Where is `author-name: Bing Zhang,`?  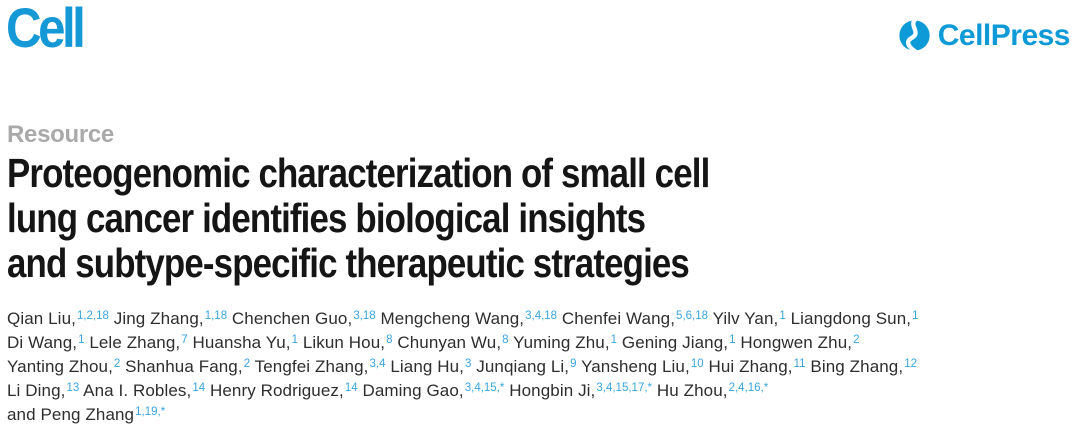 author-name: Bing Zhang, is located at coordinates (857, 366).